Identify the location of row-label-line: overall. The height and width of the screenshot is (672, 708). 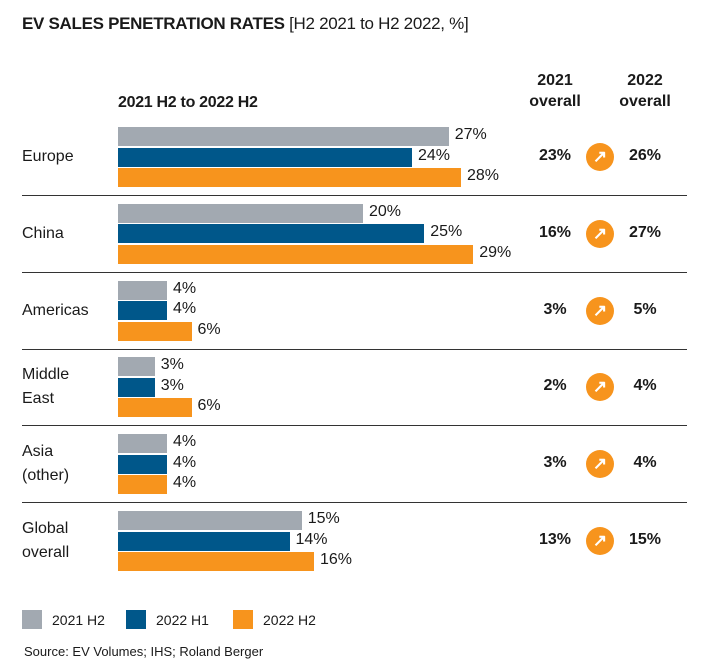
(46, 552).